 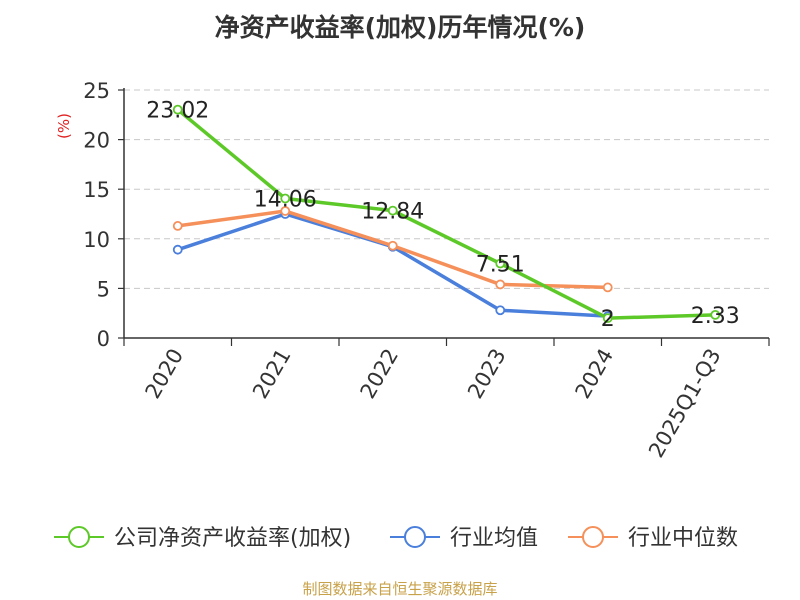 I want to click on y-tick-label: 25, so click(x=96, y=91).